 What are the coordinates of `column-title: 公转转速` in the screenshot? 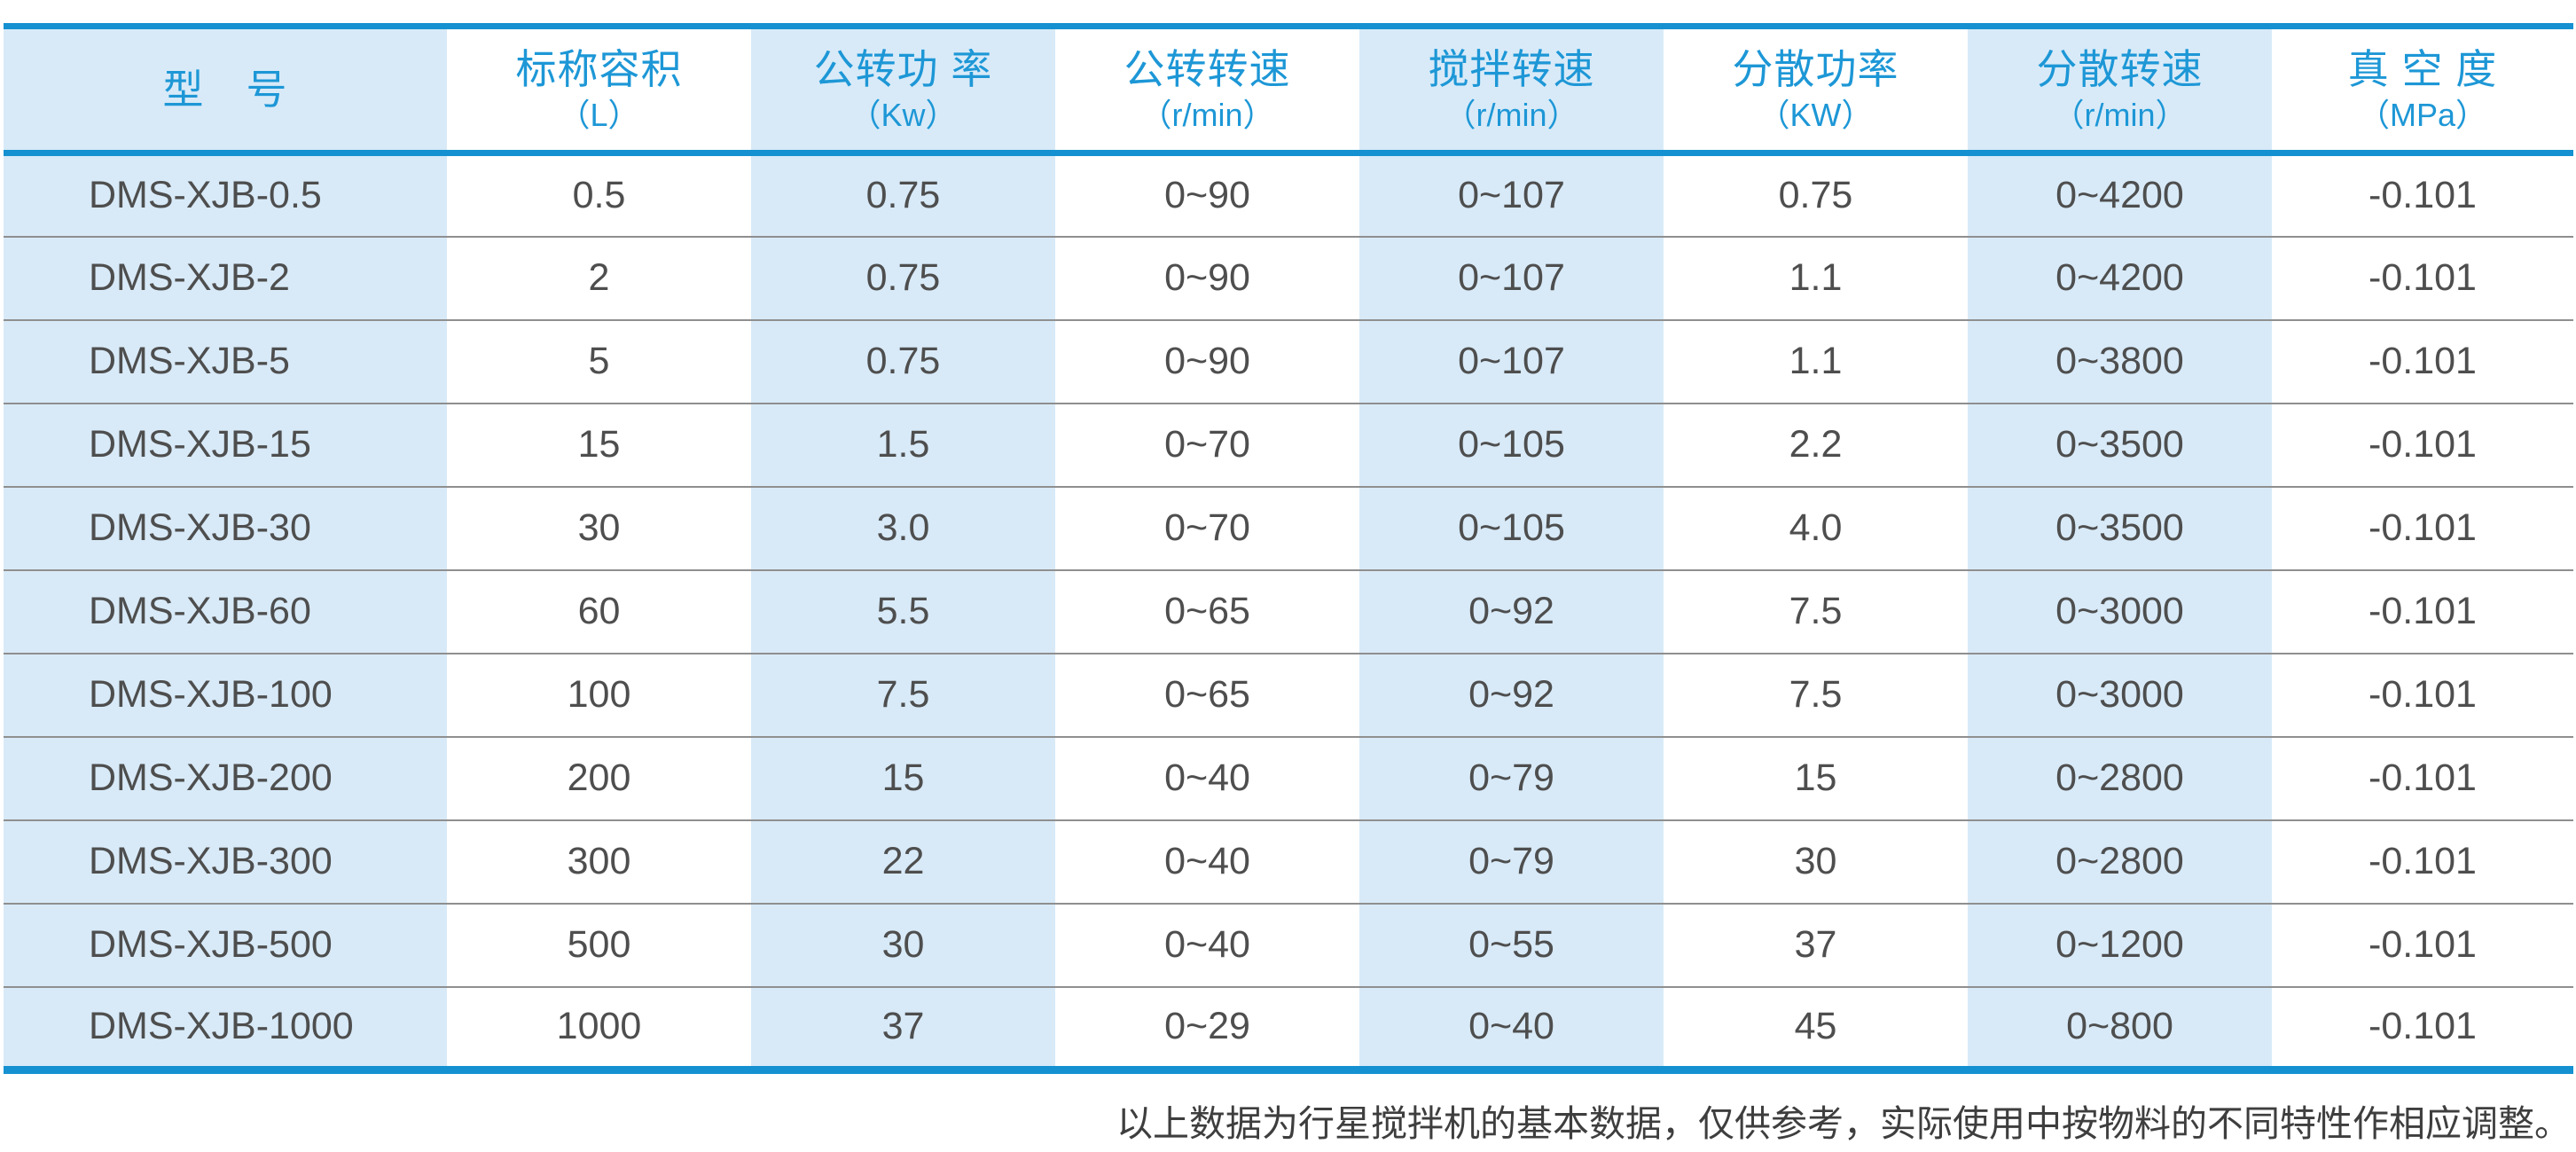 It's located at (1207, 69).